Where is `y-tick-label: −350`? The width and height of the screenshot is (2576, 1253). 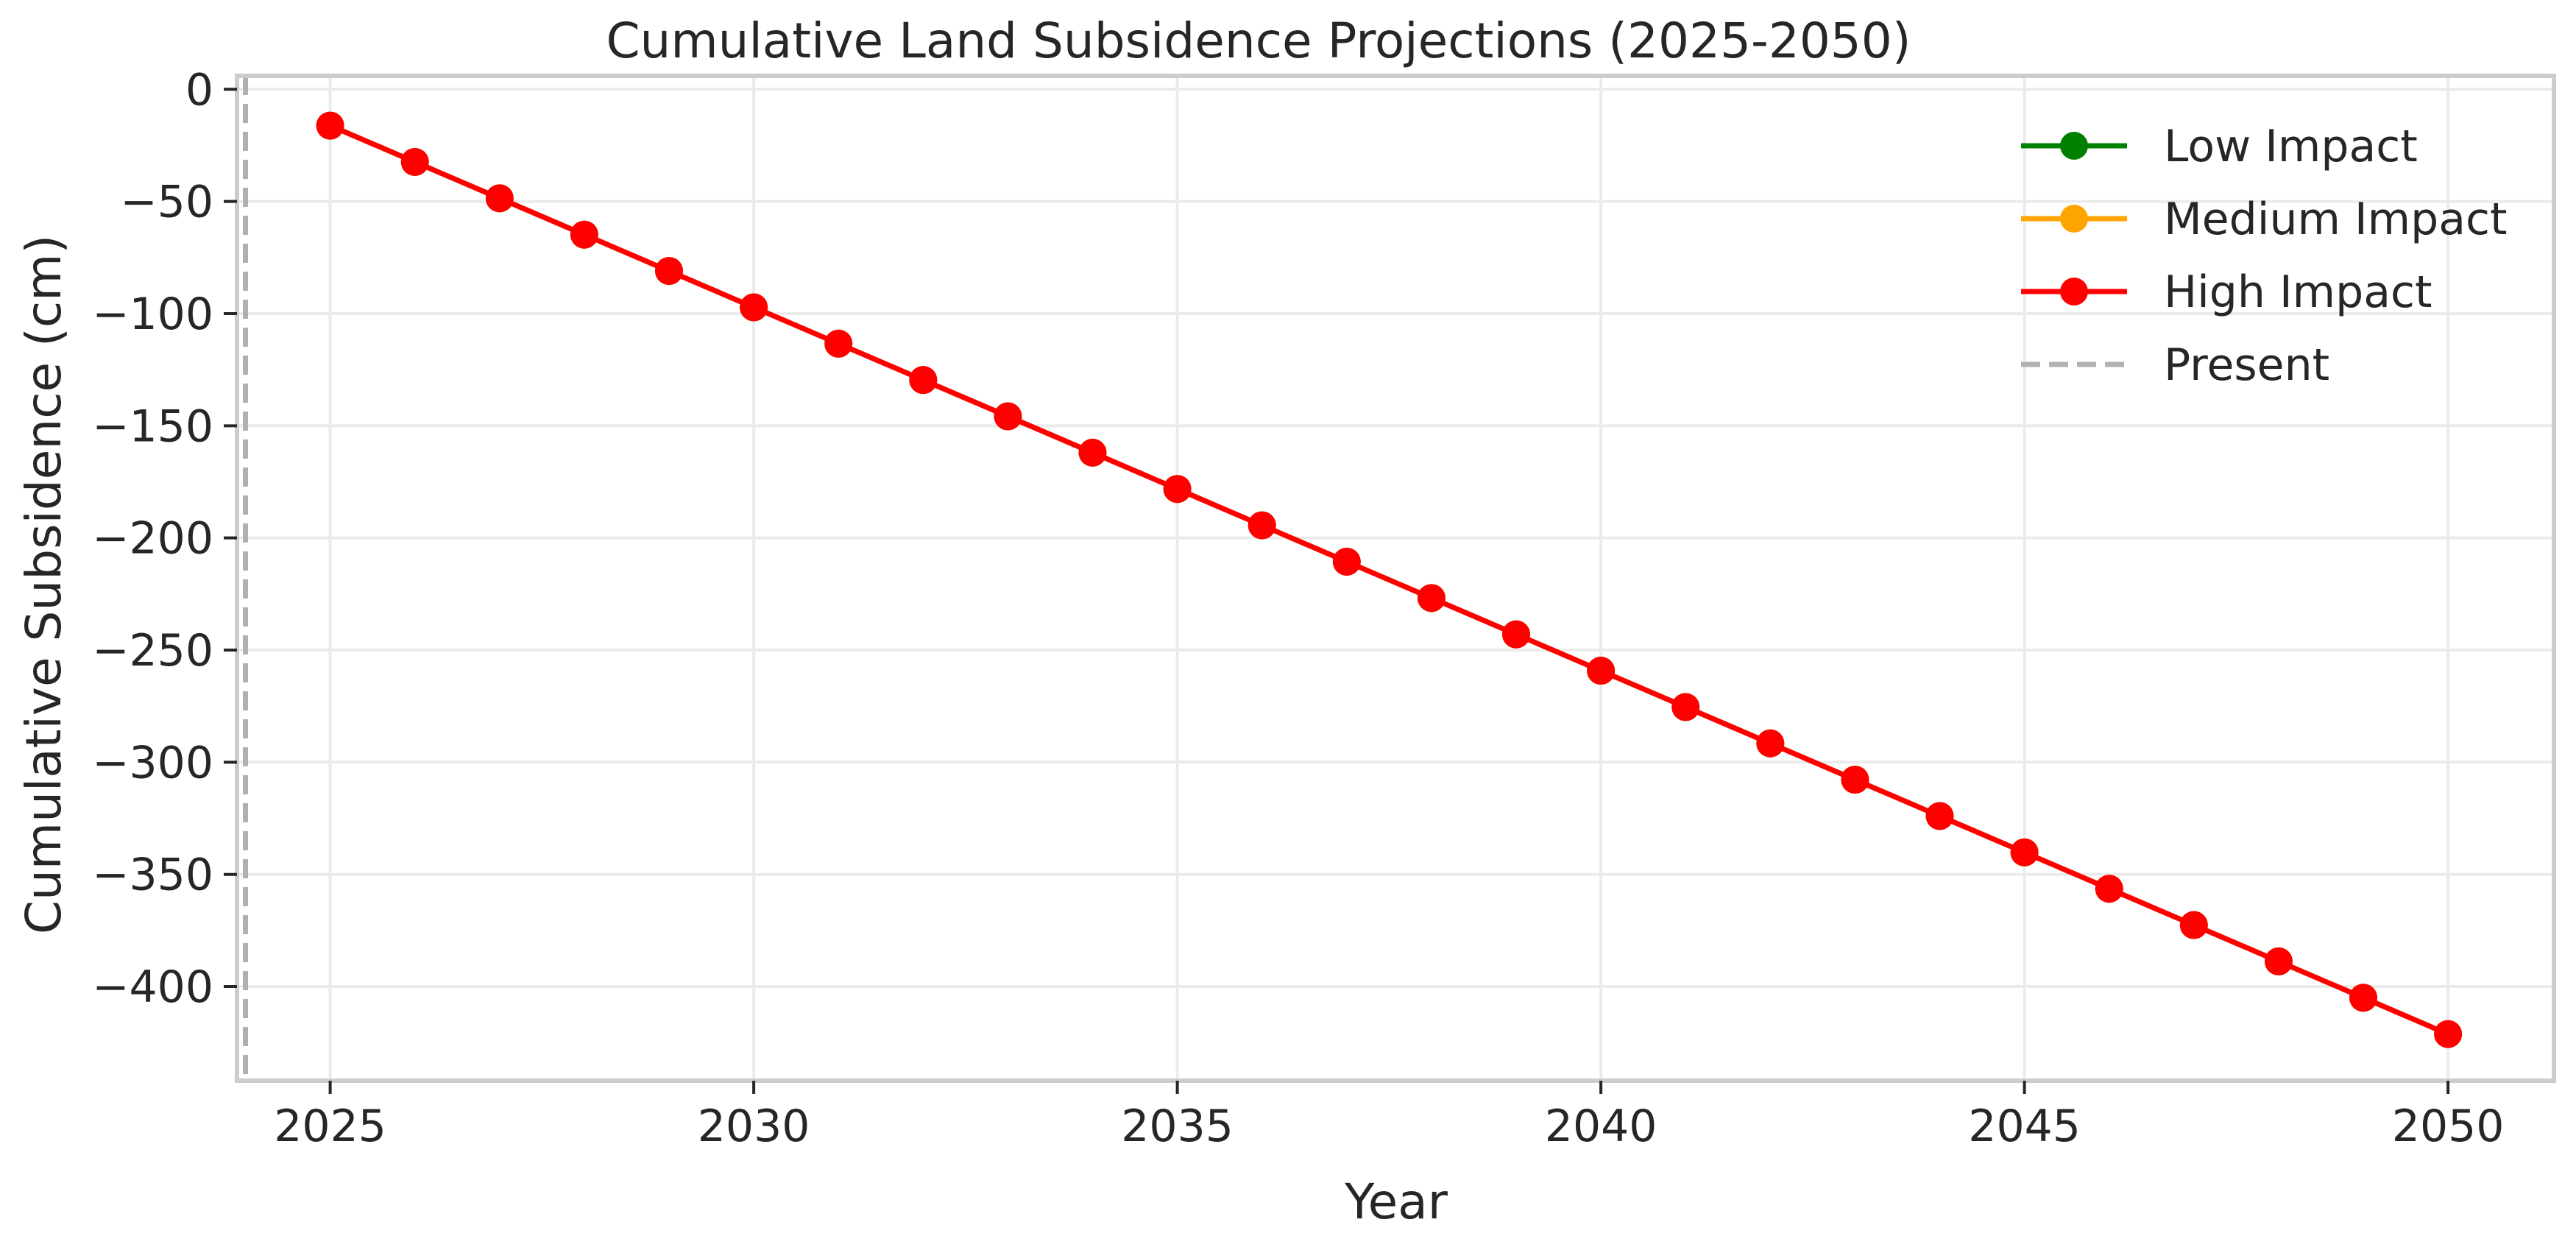 y-tick-label: −350 is located at coordinates (152, 875).